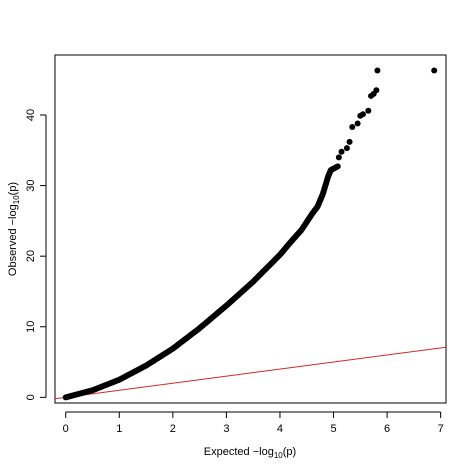 This screenshot has width=474, height=474. What do you see at coordinates (441, 429) in the screenshot?
I see `x-tick-label: 7` at bounding box center [441, 429].